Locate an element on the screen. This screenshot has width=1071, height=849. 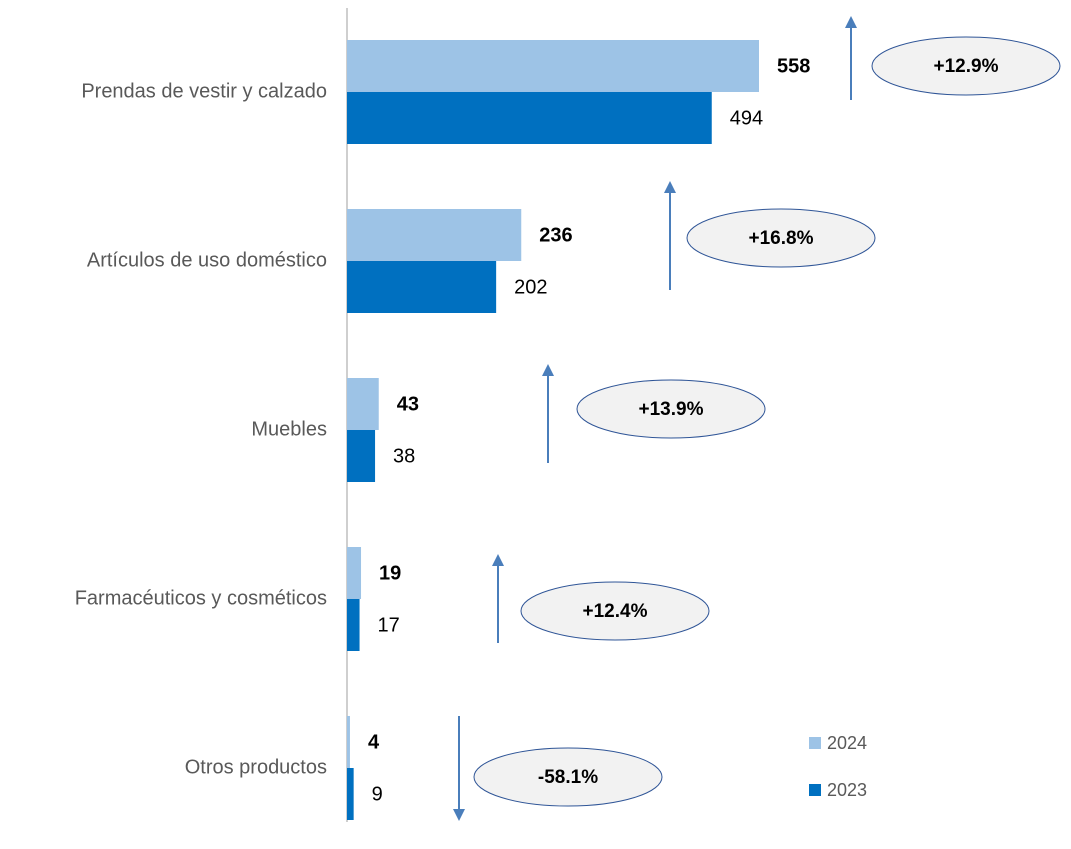
change-label: +16.8% is located at coordinates (781, 238).